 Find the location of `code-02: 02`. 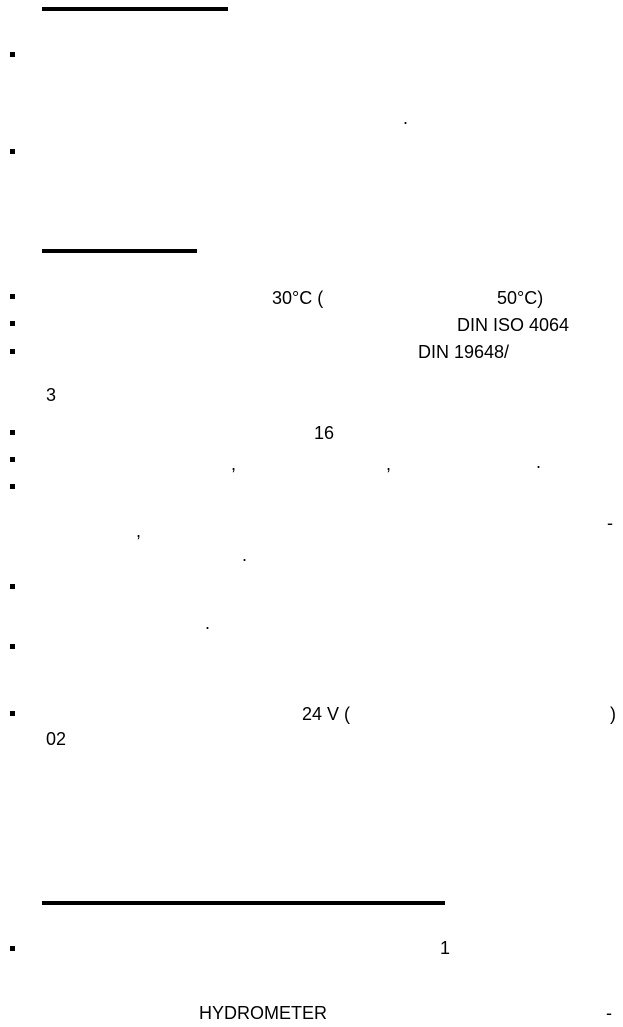

code-02: 02 is located at coordinates (56, 739).